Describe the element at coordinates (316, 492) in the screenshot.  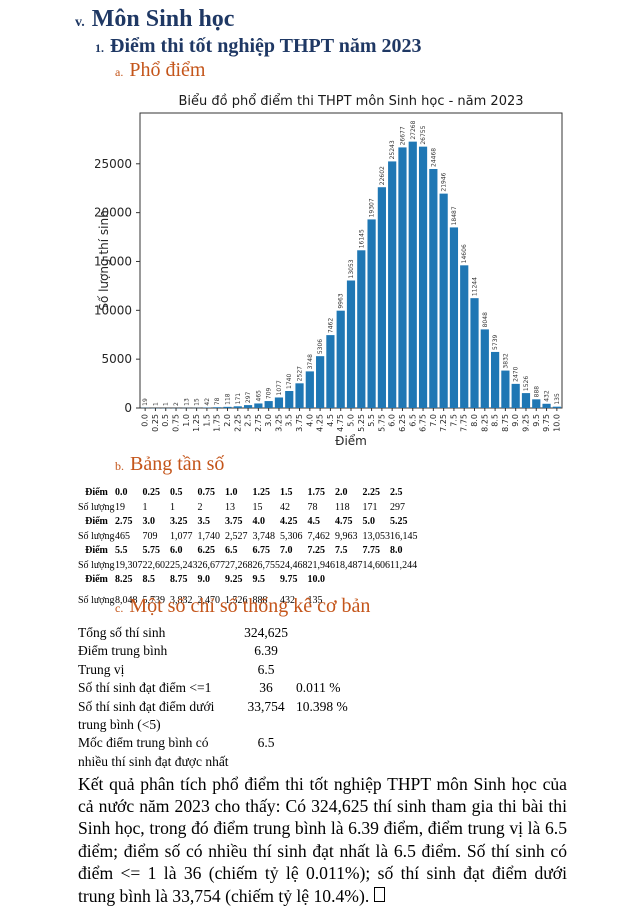
I see `freq-score-row-cell: 1.75` at that location.